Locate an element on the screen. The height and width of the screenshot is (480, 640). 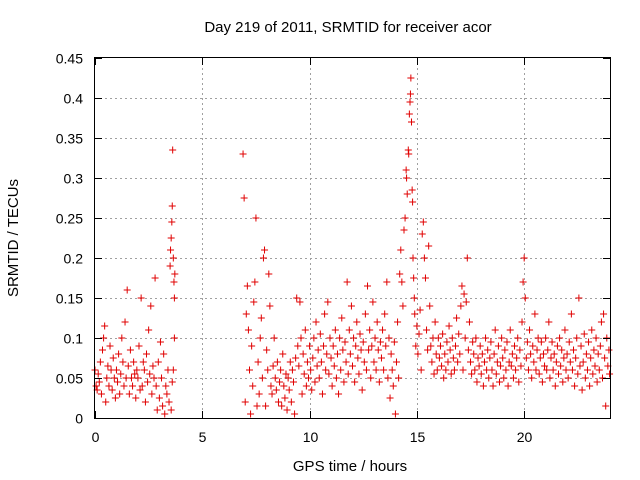
y-tick-label: 0.05 is located at coordinates (69, 379).